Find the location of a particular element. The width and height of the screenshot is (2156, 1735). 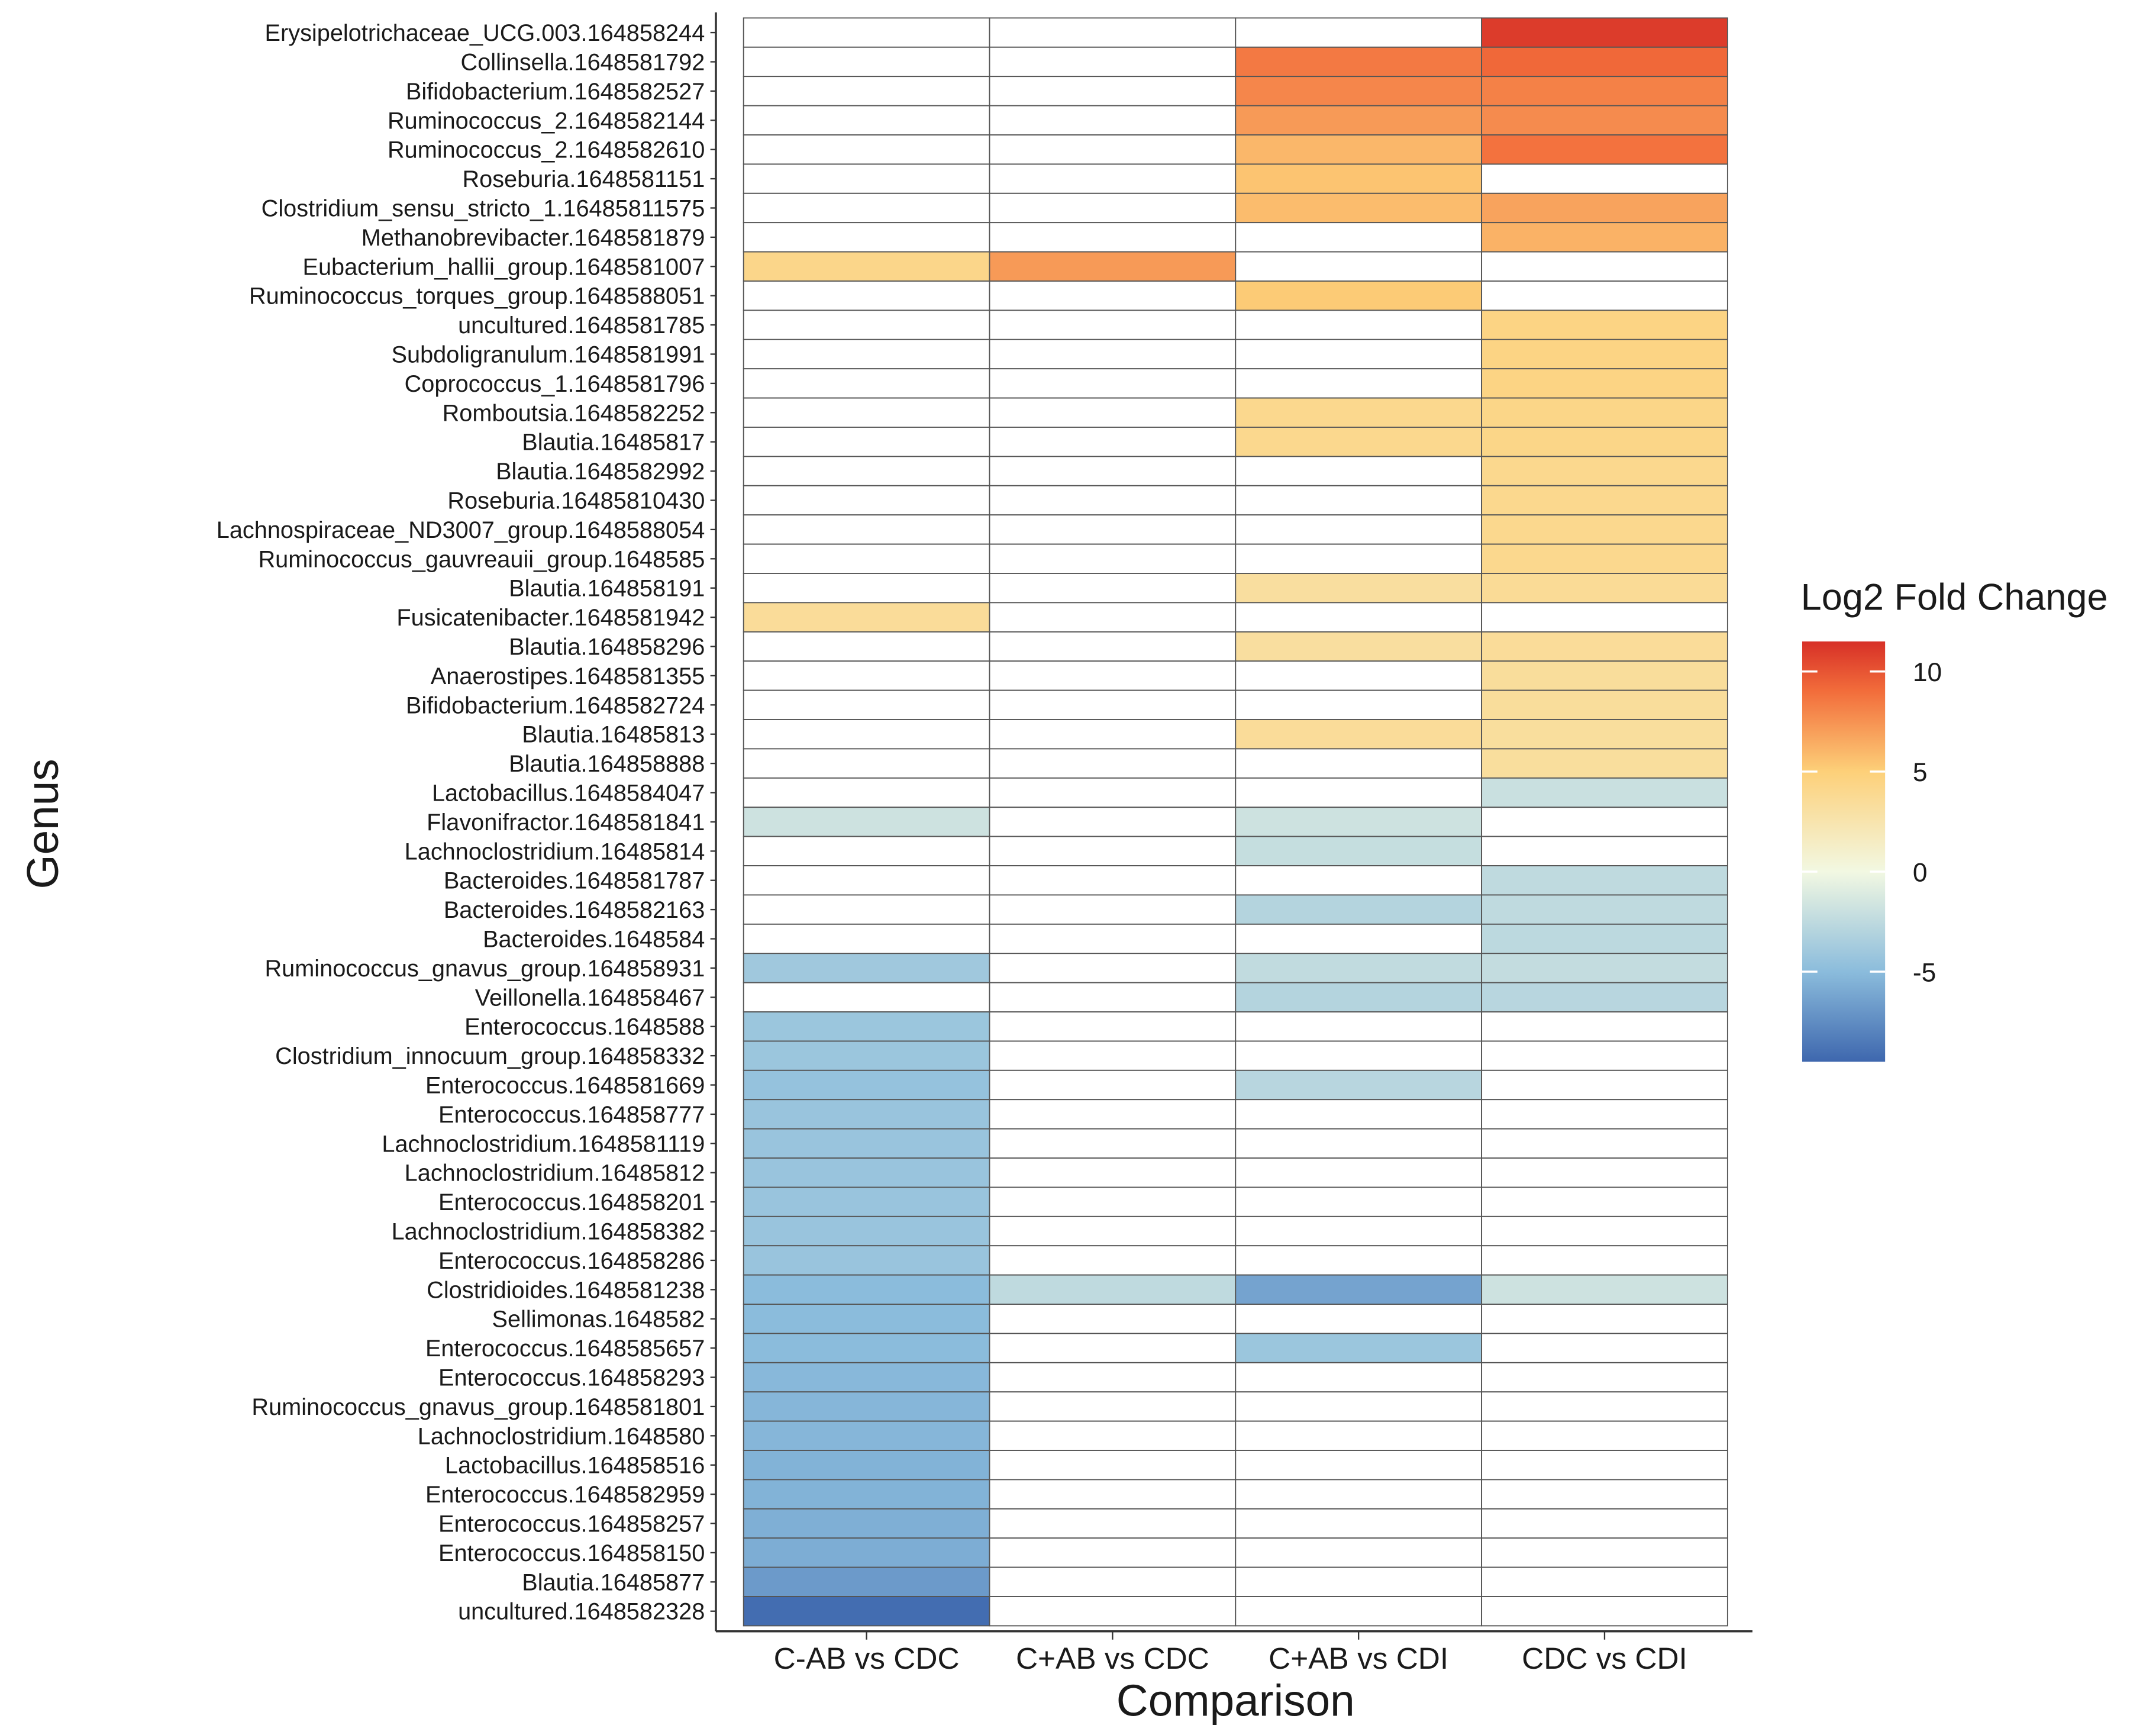

y-tick-label: Bacteroides.1648584 is located at coordinates (594, 940).